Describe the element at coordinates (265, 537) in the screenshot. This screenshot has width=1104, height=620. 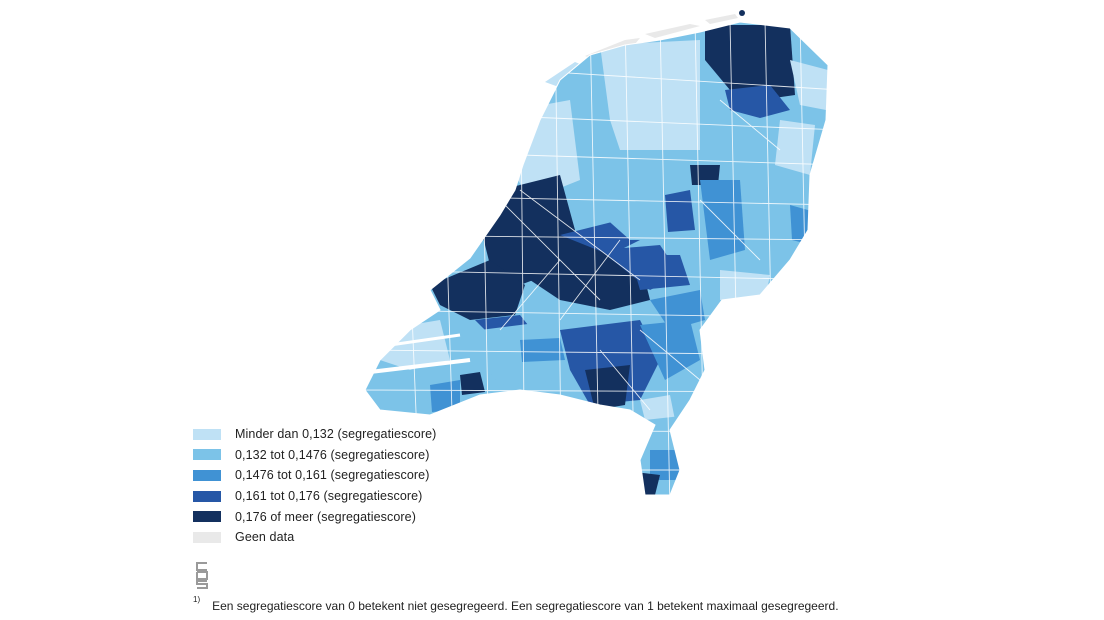
I see `legend-label: Geen data` at that location.